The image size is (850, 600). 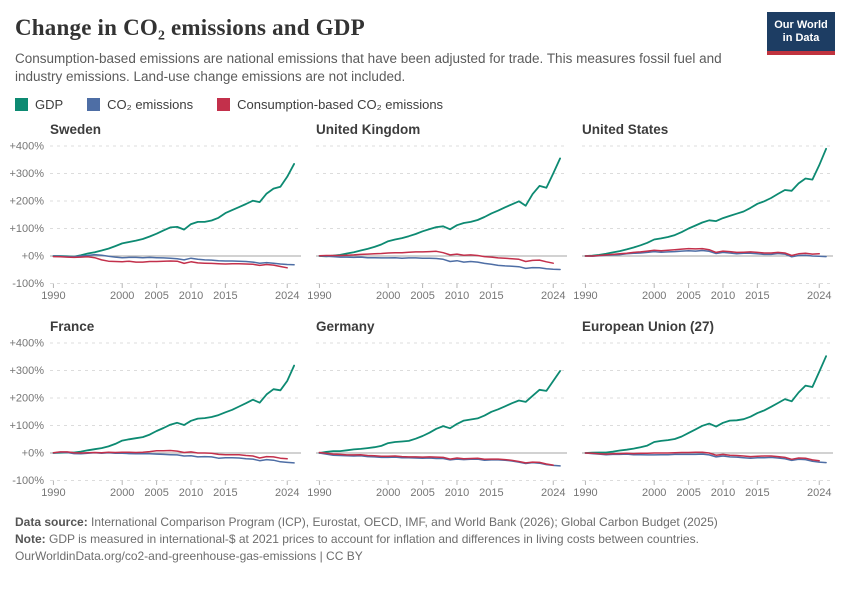 I want to click on legend-label-gdp: GDP, so click(x=49, y=104).